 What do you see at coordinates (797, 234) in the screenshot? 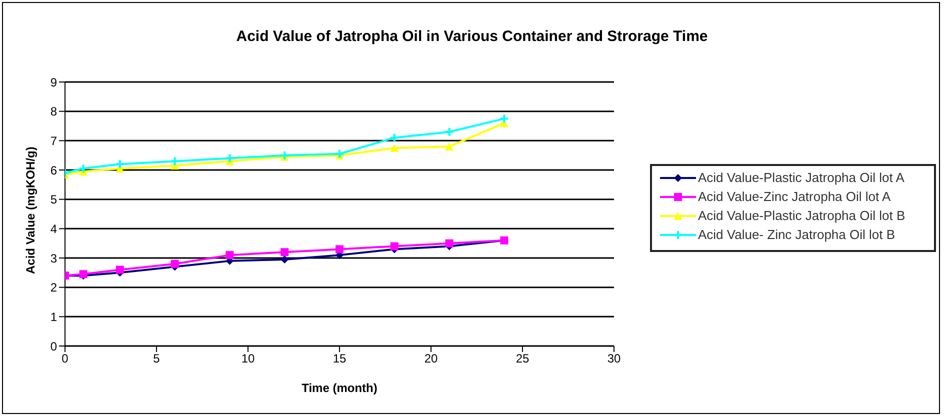
I see `legend-label: Acid Value- Zinc Jatropha Oil lot B` at bounding box center [797, 234].